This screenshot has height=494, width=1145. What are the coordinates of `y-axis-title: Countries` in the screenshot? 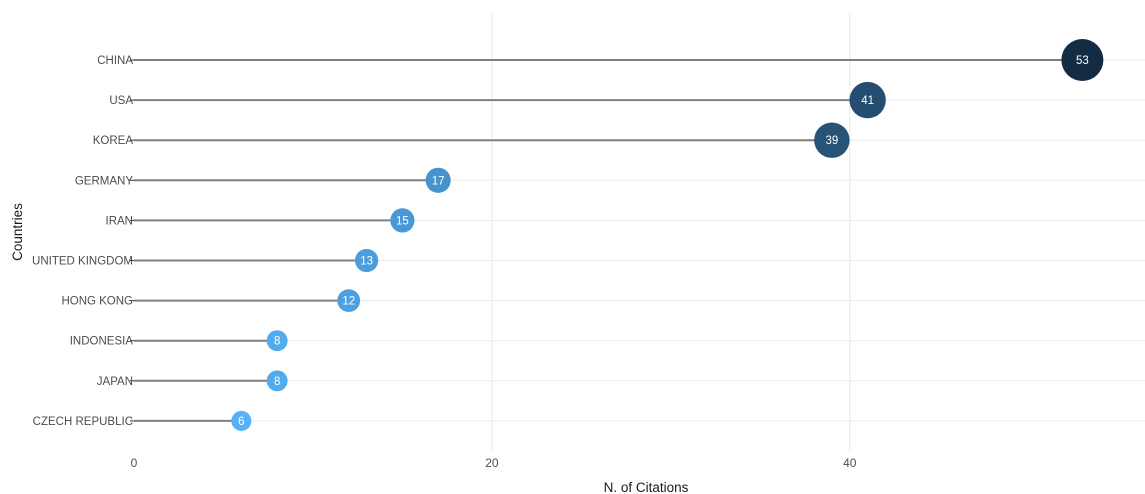 It's located at (17, 232).